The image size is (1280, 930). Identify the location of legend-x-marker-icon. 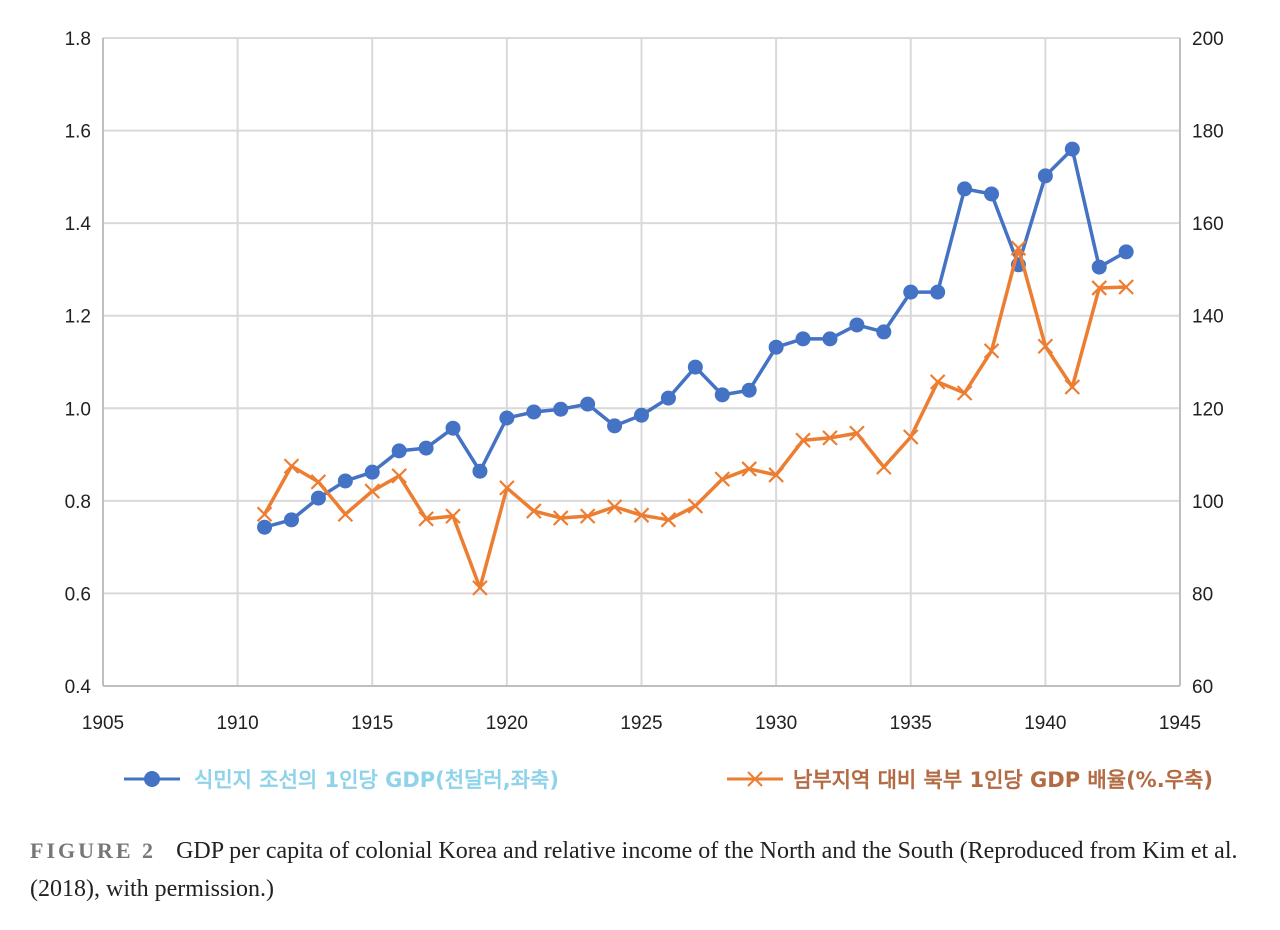
(755, 779).